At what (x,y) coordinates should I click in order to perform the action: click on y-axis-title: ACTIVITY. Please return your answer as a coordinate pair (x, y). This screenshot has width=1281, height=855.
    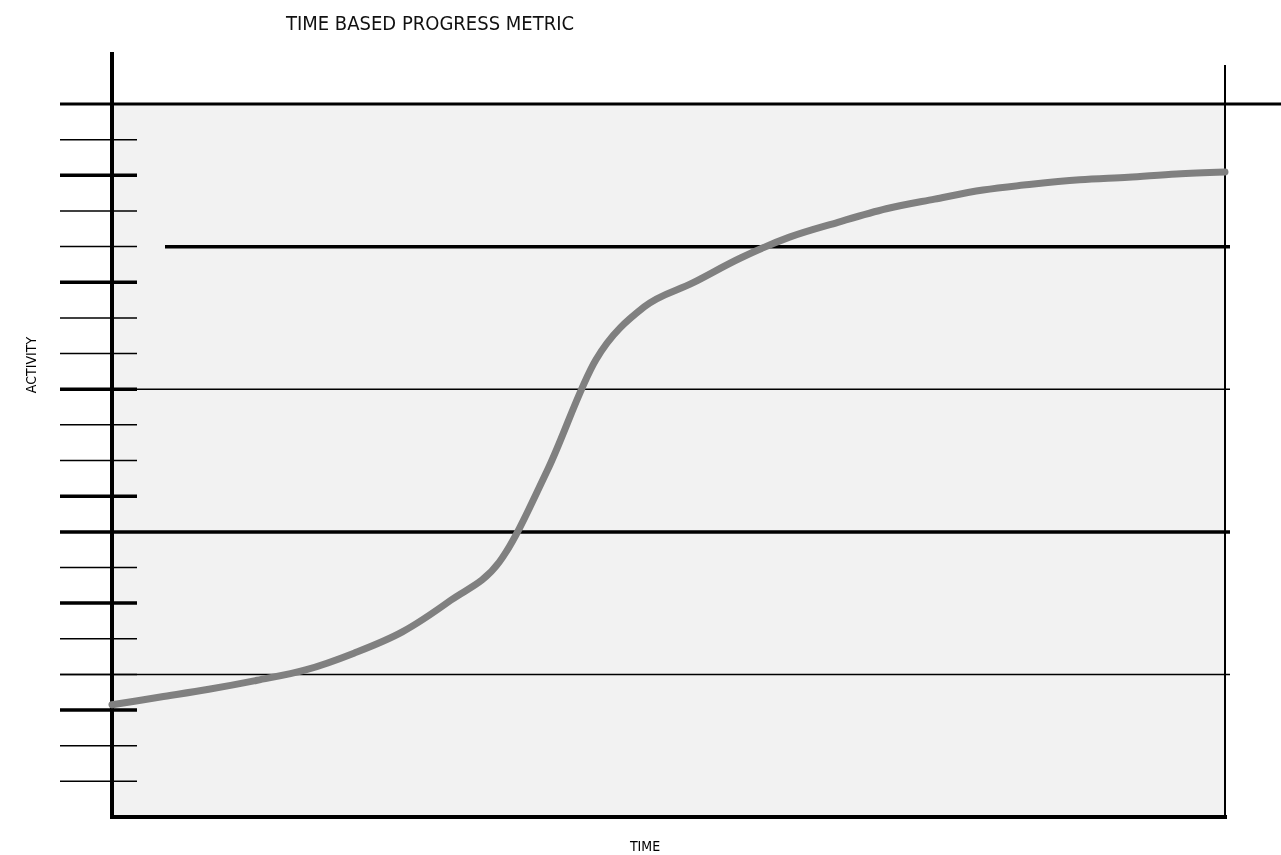
    Looking at the image, I should click on (31, 365).